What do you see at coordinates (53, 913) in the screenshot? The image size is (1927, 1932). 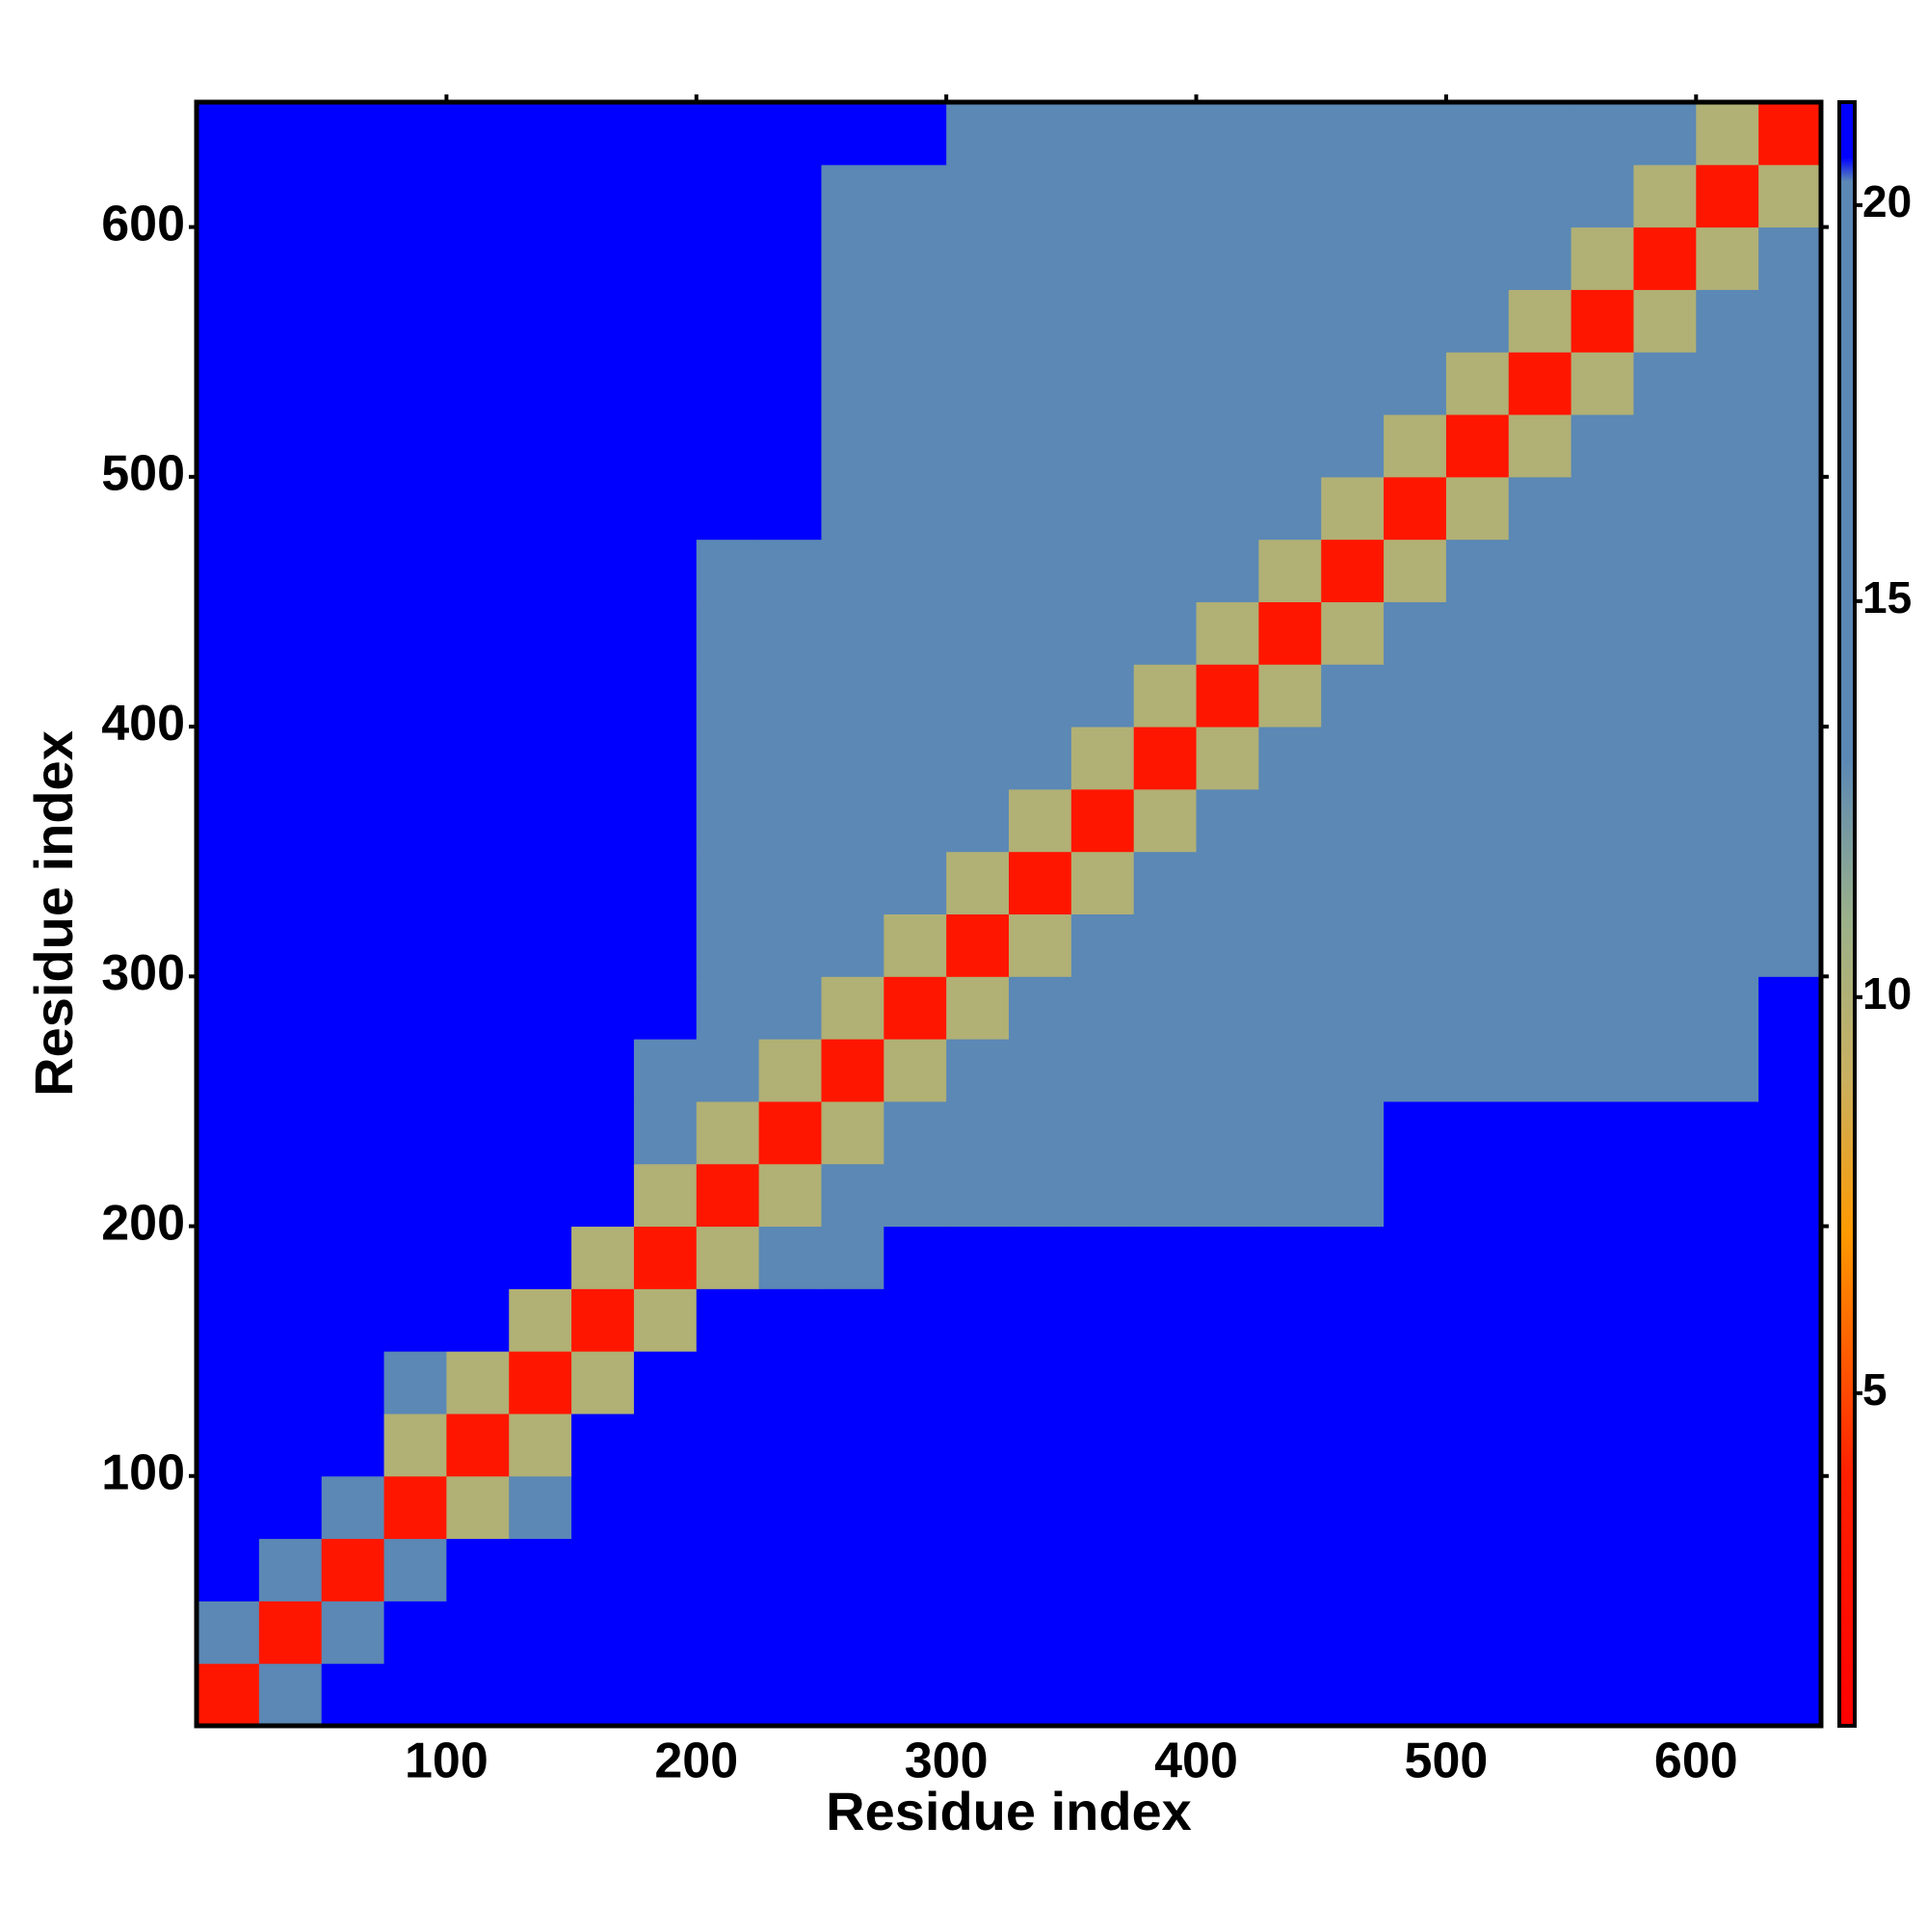 I see `y-axis-title: Residue index` at bounding box center [53, 913].